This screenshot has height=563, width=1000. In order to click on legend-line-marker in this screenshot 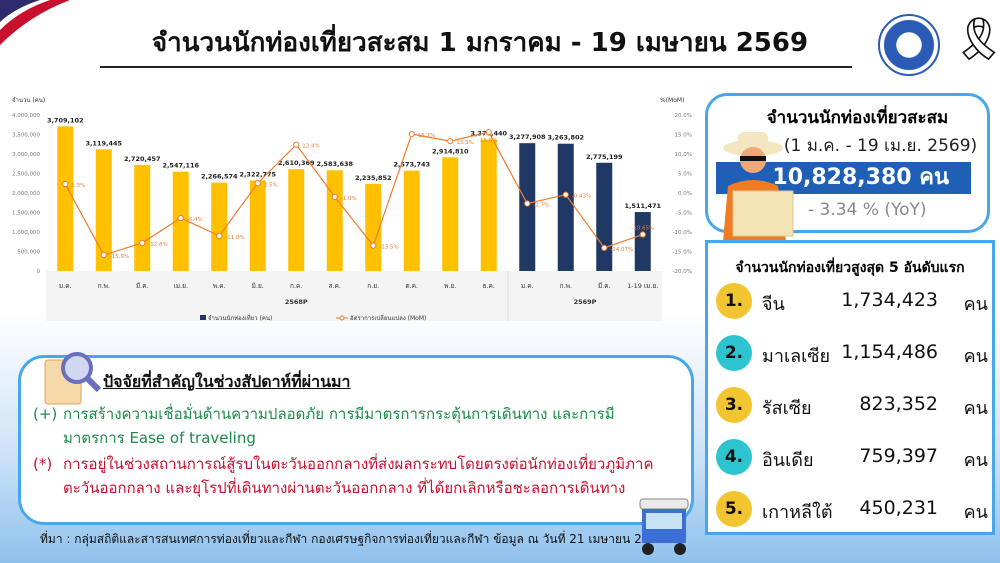, I will do `click(342, 318)`.